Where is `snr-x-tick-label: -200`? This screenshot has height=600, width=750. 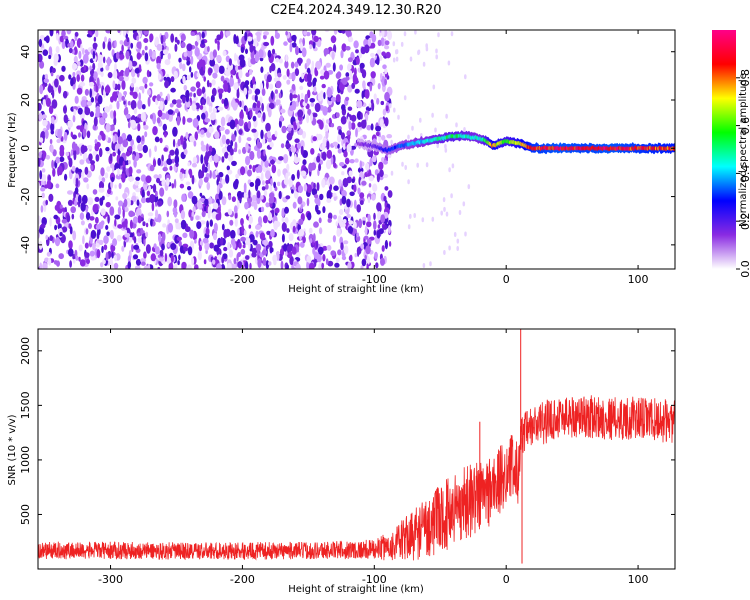 snr-x-tick-label: -200 is located at coordinates (242, 579).